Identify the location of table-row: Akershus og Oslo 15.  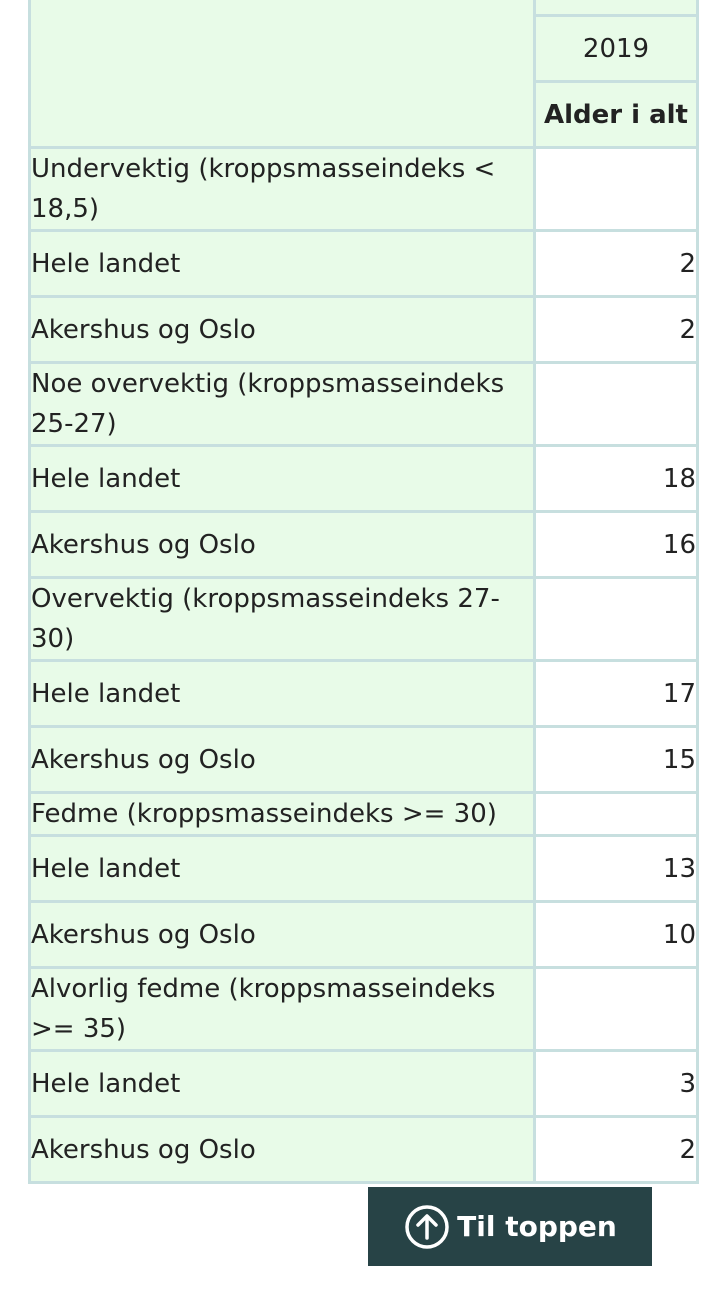
(363, 759).